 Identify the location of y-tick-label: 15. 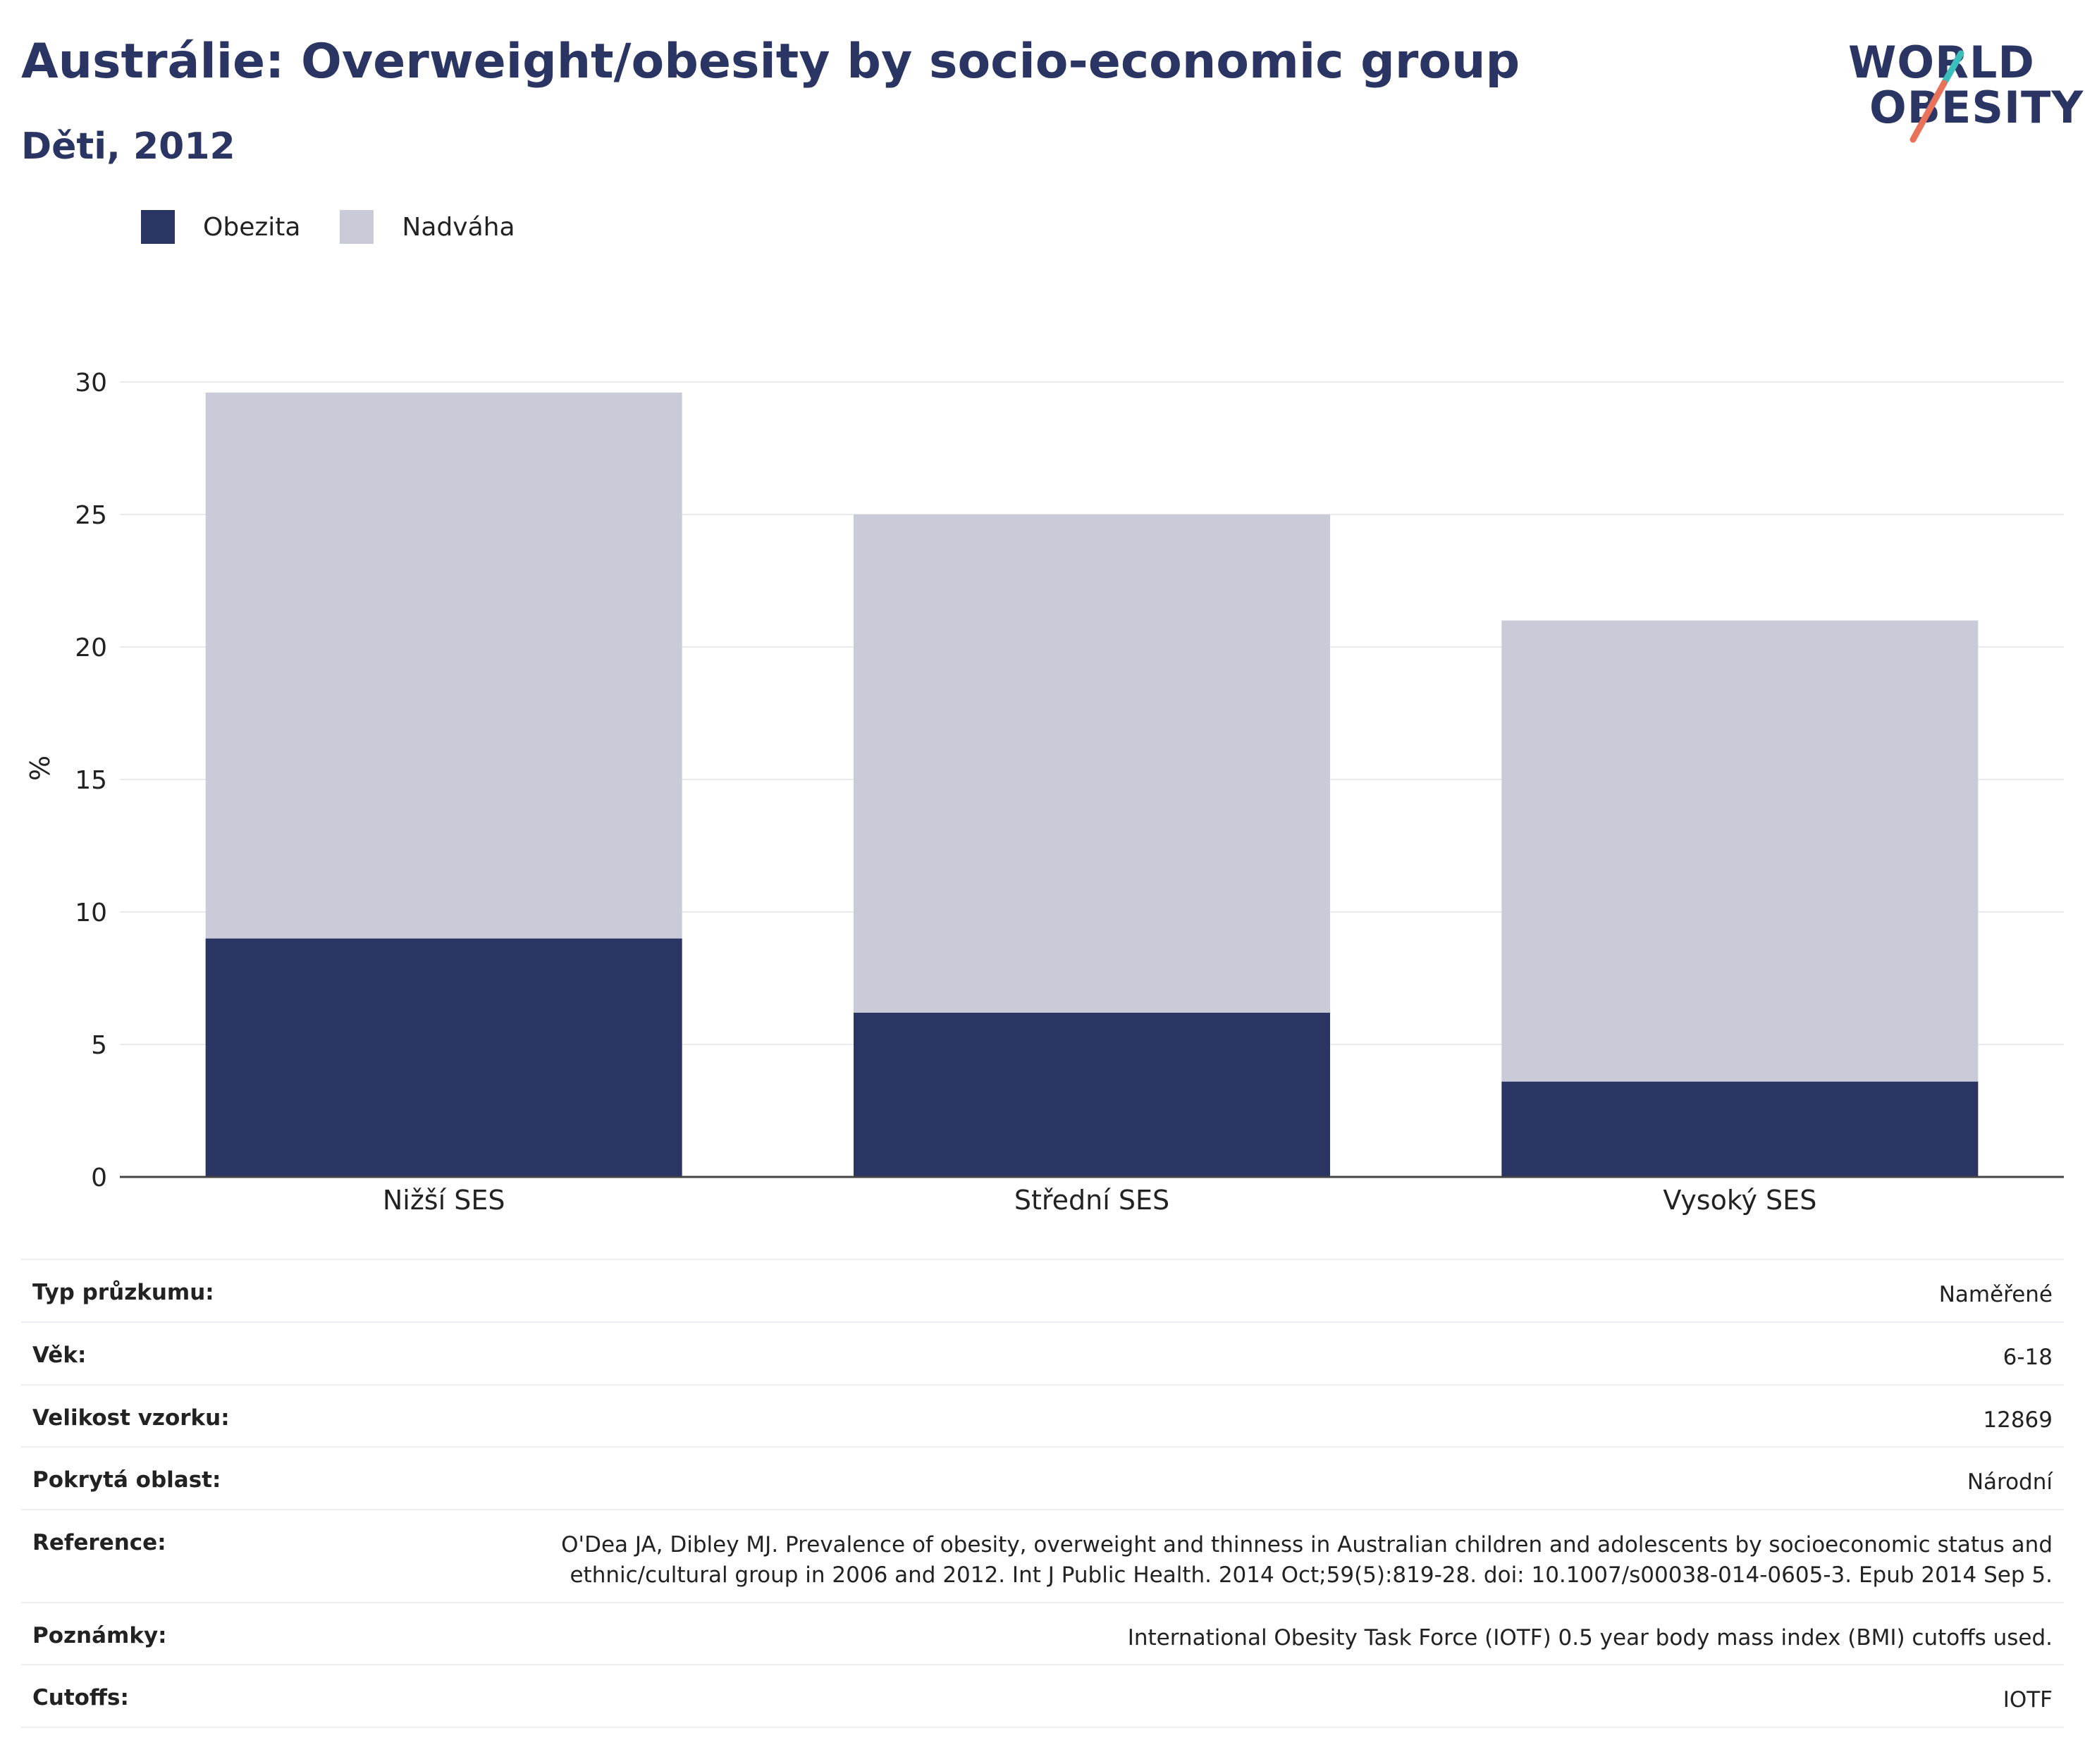
(91, 780).